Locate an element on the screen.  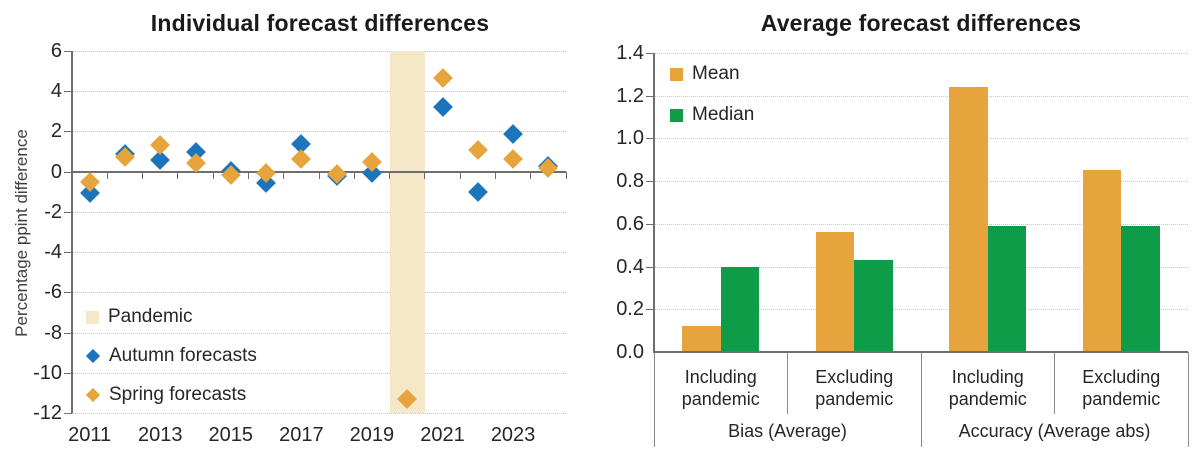
x-axis-line is located at coordinates (921, 352).